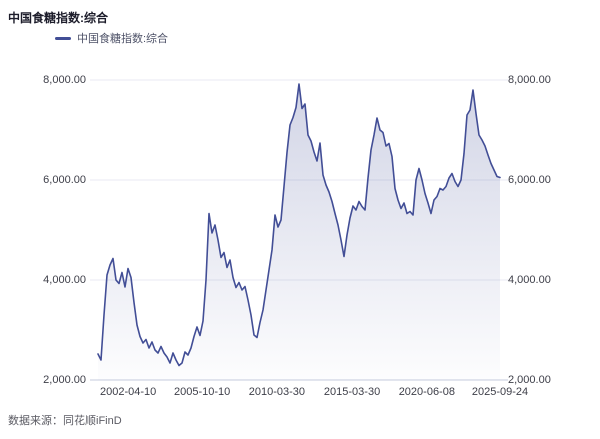  I want to click on chart-title: 中国食糖指数:综合, so click(58, 18).